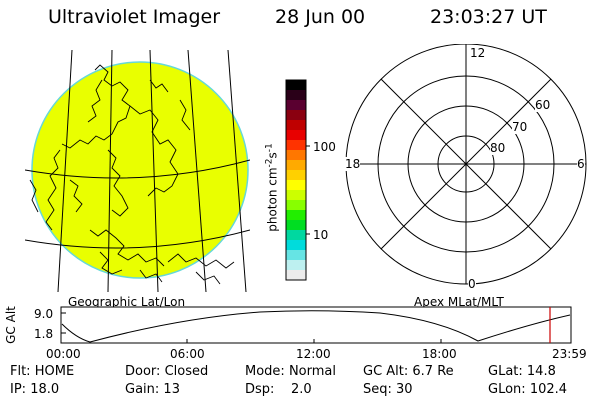  Describe the element at coordinates (543, 105) in the screenshot. I see `mlat-label-60: 60` at that location.